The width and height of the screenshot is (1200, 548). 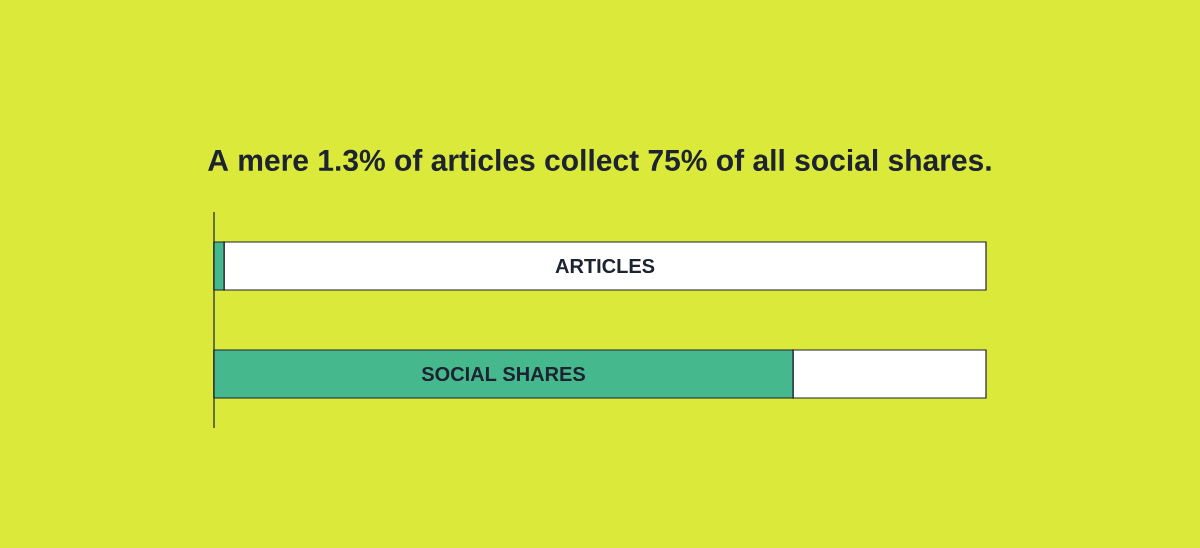 What do you see at coordinates (605, 266) in the screenshot?
I see `y-tick-label: ARTICLES` at bounding box center [605, 266].